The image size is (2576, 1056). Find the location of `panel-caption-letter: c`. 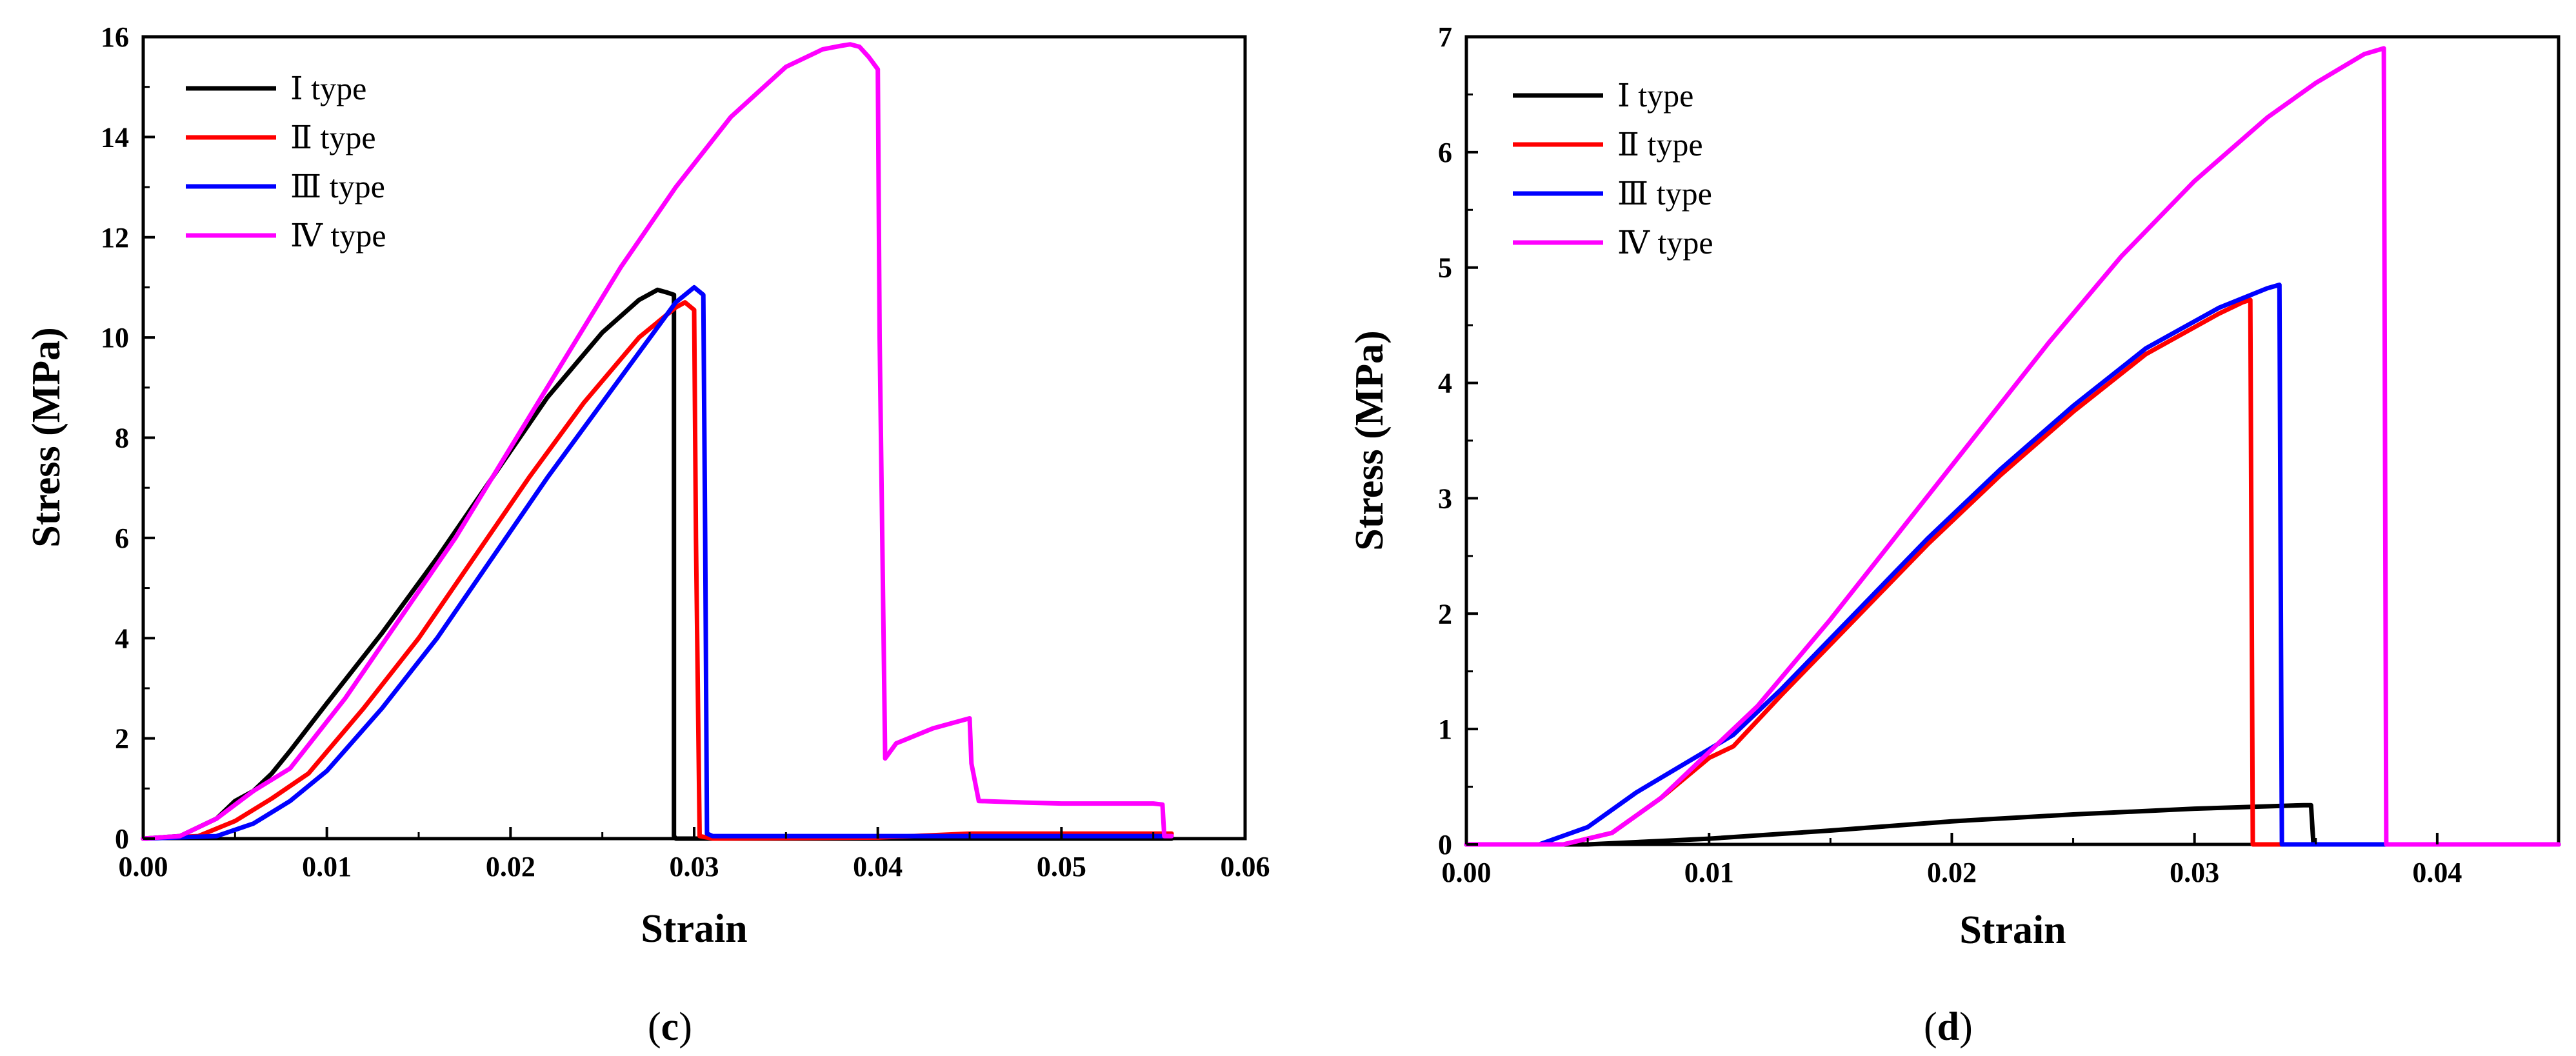

panel-caption-letter: c is located at coordinates (670, 1027).